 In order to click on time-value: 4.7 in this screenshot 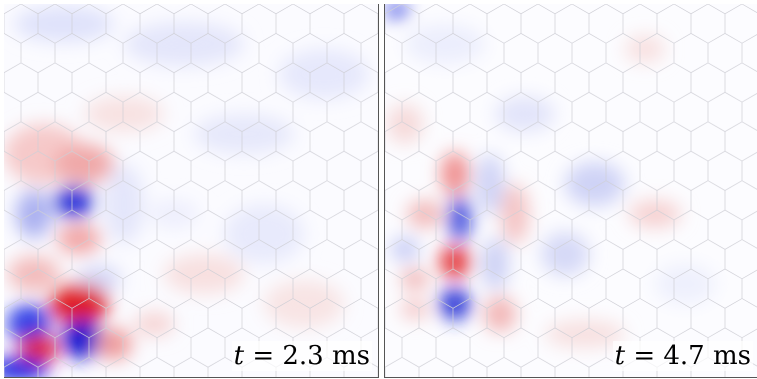, I will do `click(684, 356)`.